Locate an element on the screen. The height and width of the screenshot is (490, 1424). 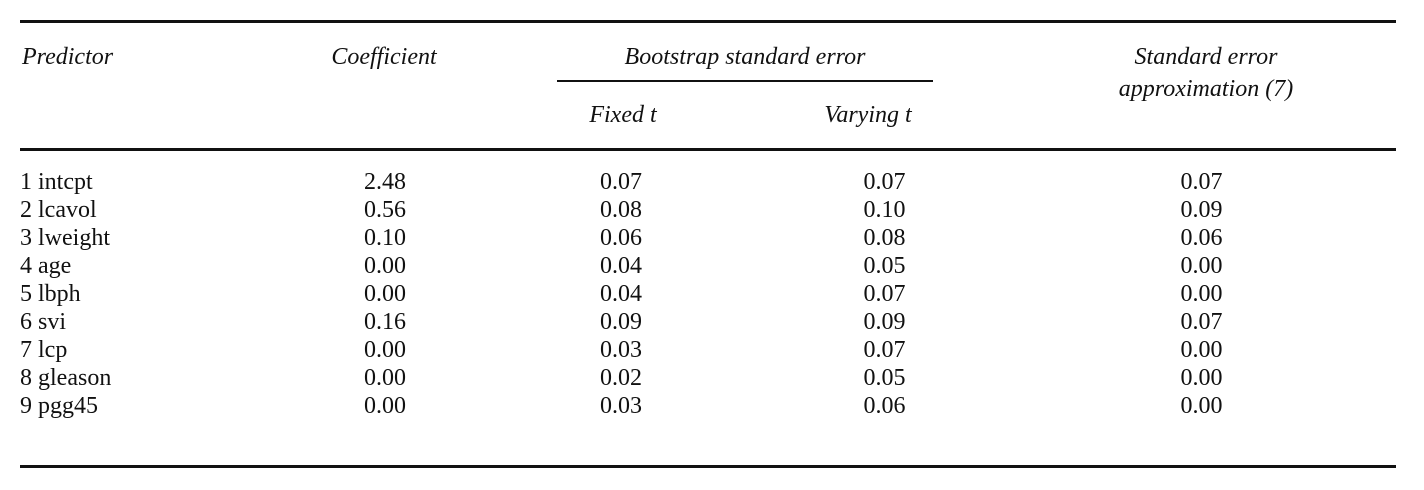
table-row: 8 gleason 0.00 0.02 0.05 0.00 is located at coordinates (708, 378).